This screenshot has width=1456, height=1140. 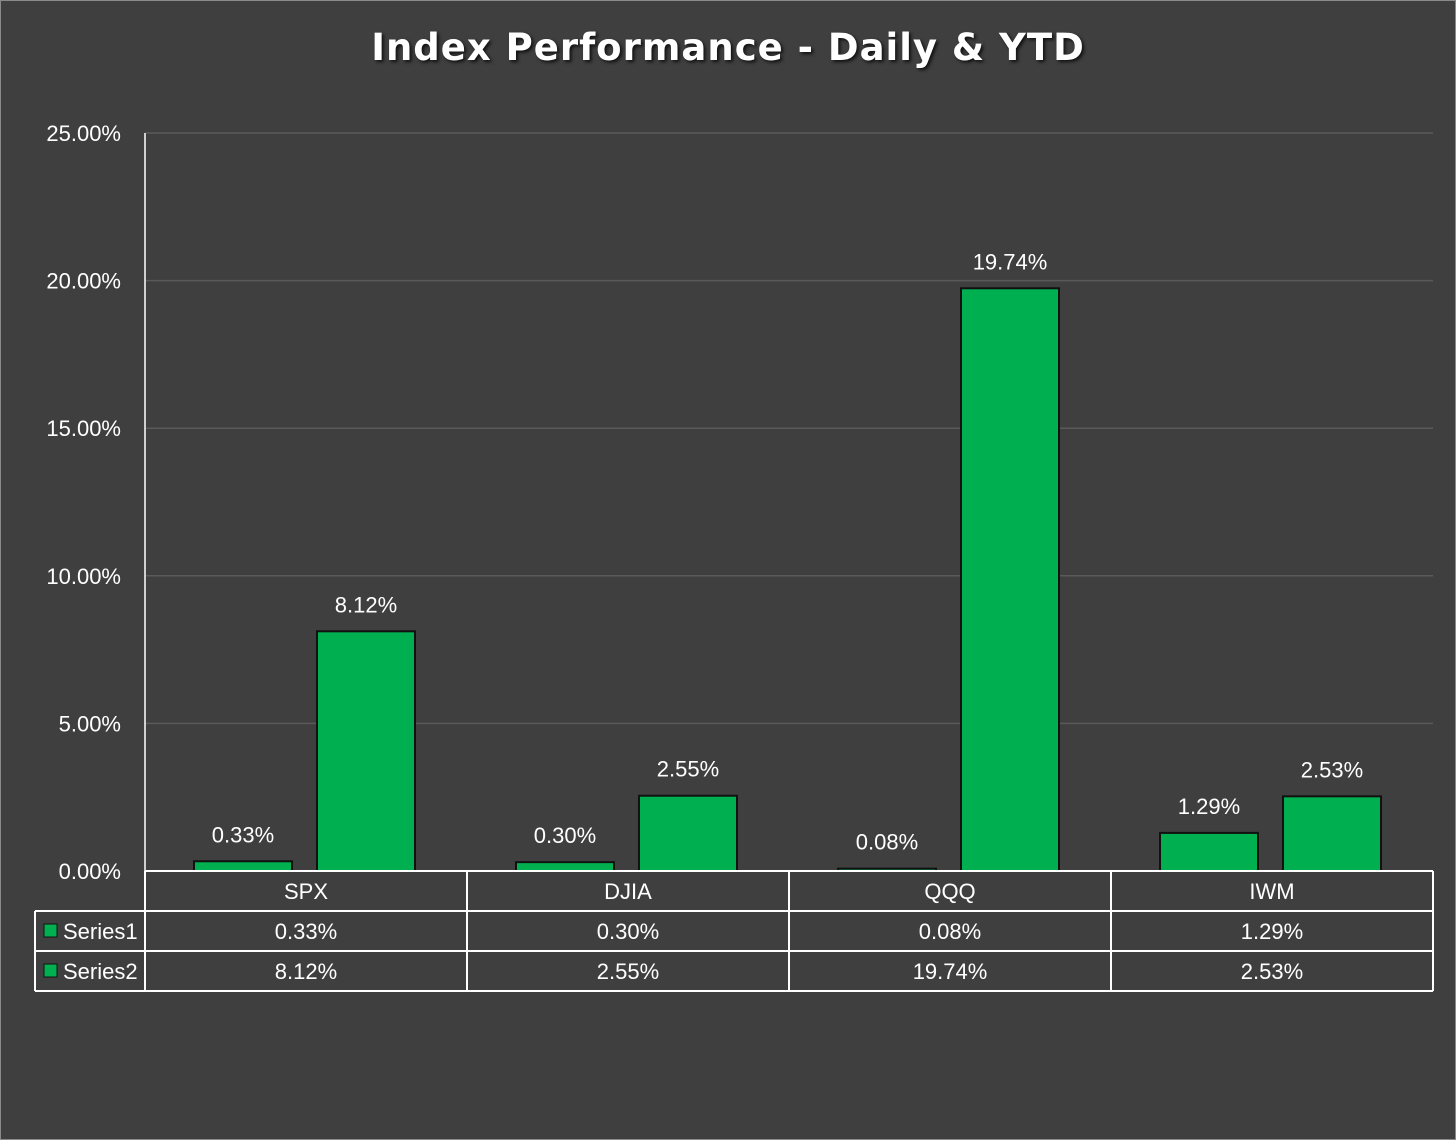 What do you see at coordinates (950, 931) in the screenshot?
I see `table-cell: 0.08%` at bounding box center [950, 931].